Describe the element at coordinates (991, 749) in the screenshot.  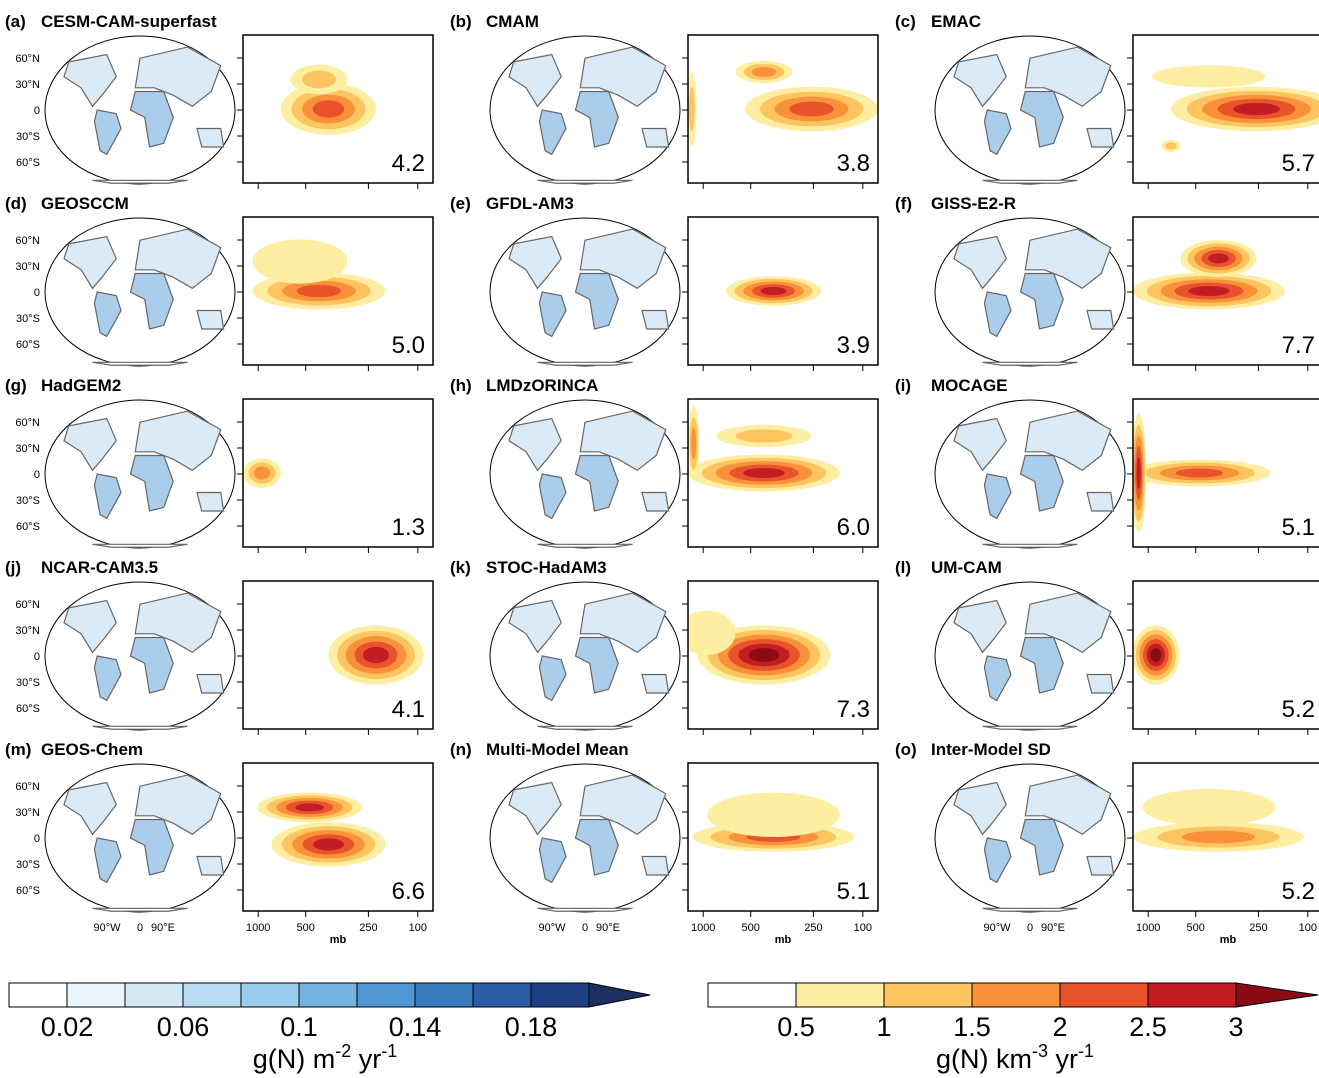
I see `panel-title: Inter-Model SD` at that location.